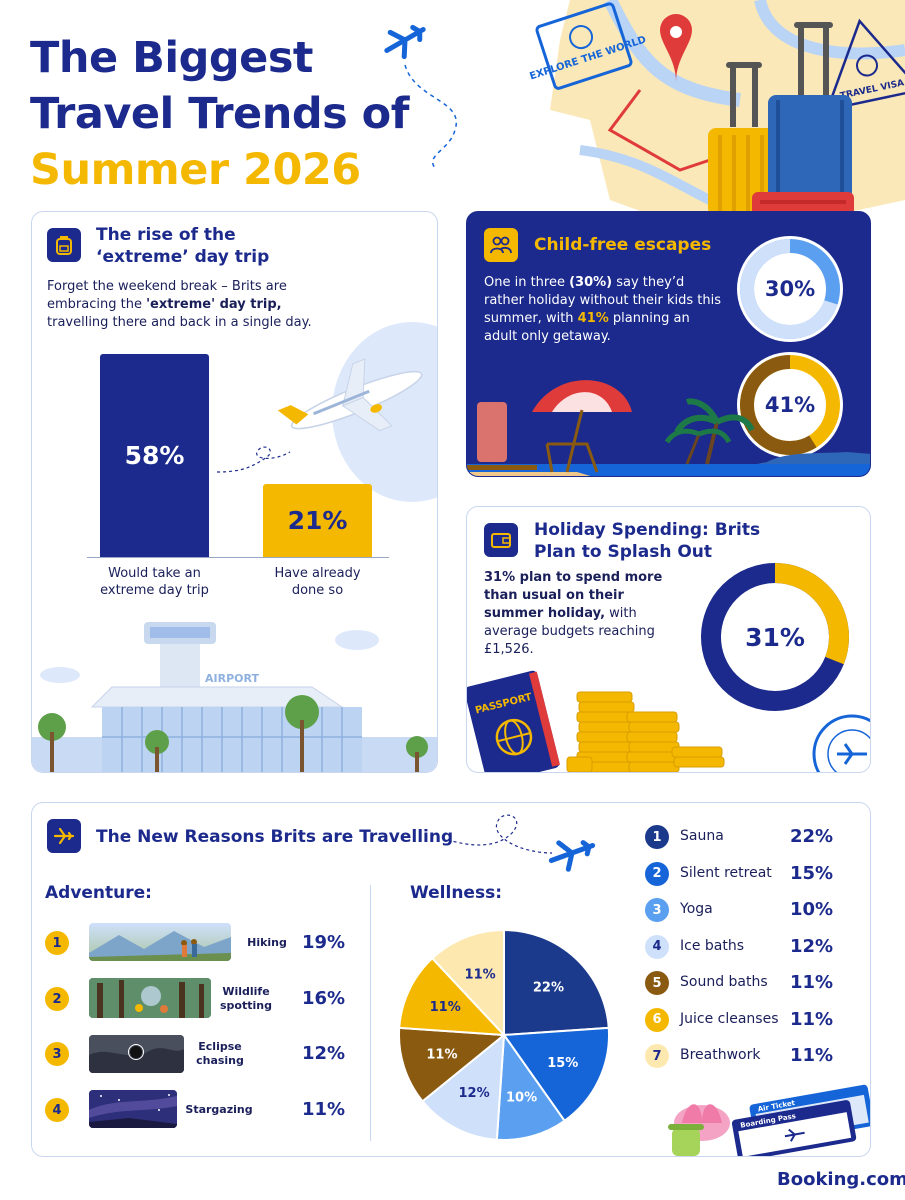 The image size is (905, 1200). I want to click on ring-30-label: 30%, so click(790, 289).